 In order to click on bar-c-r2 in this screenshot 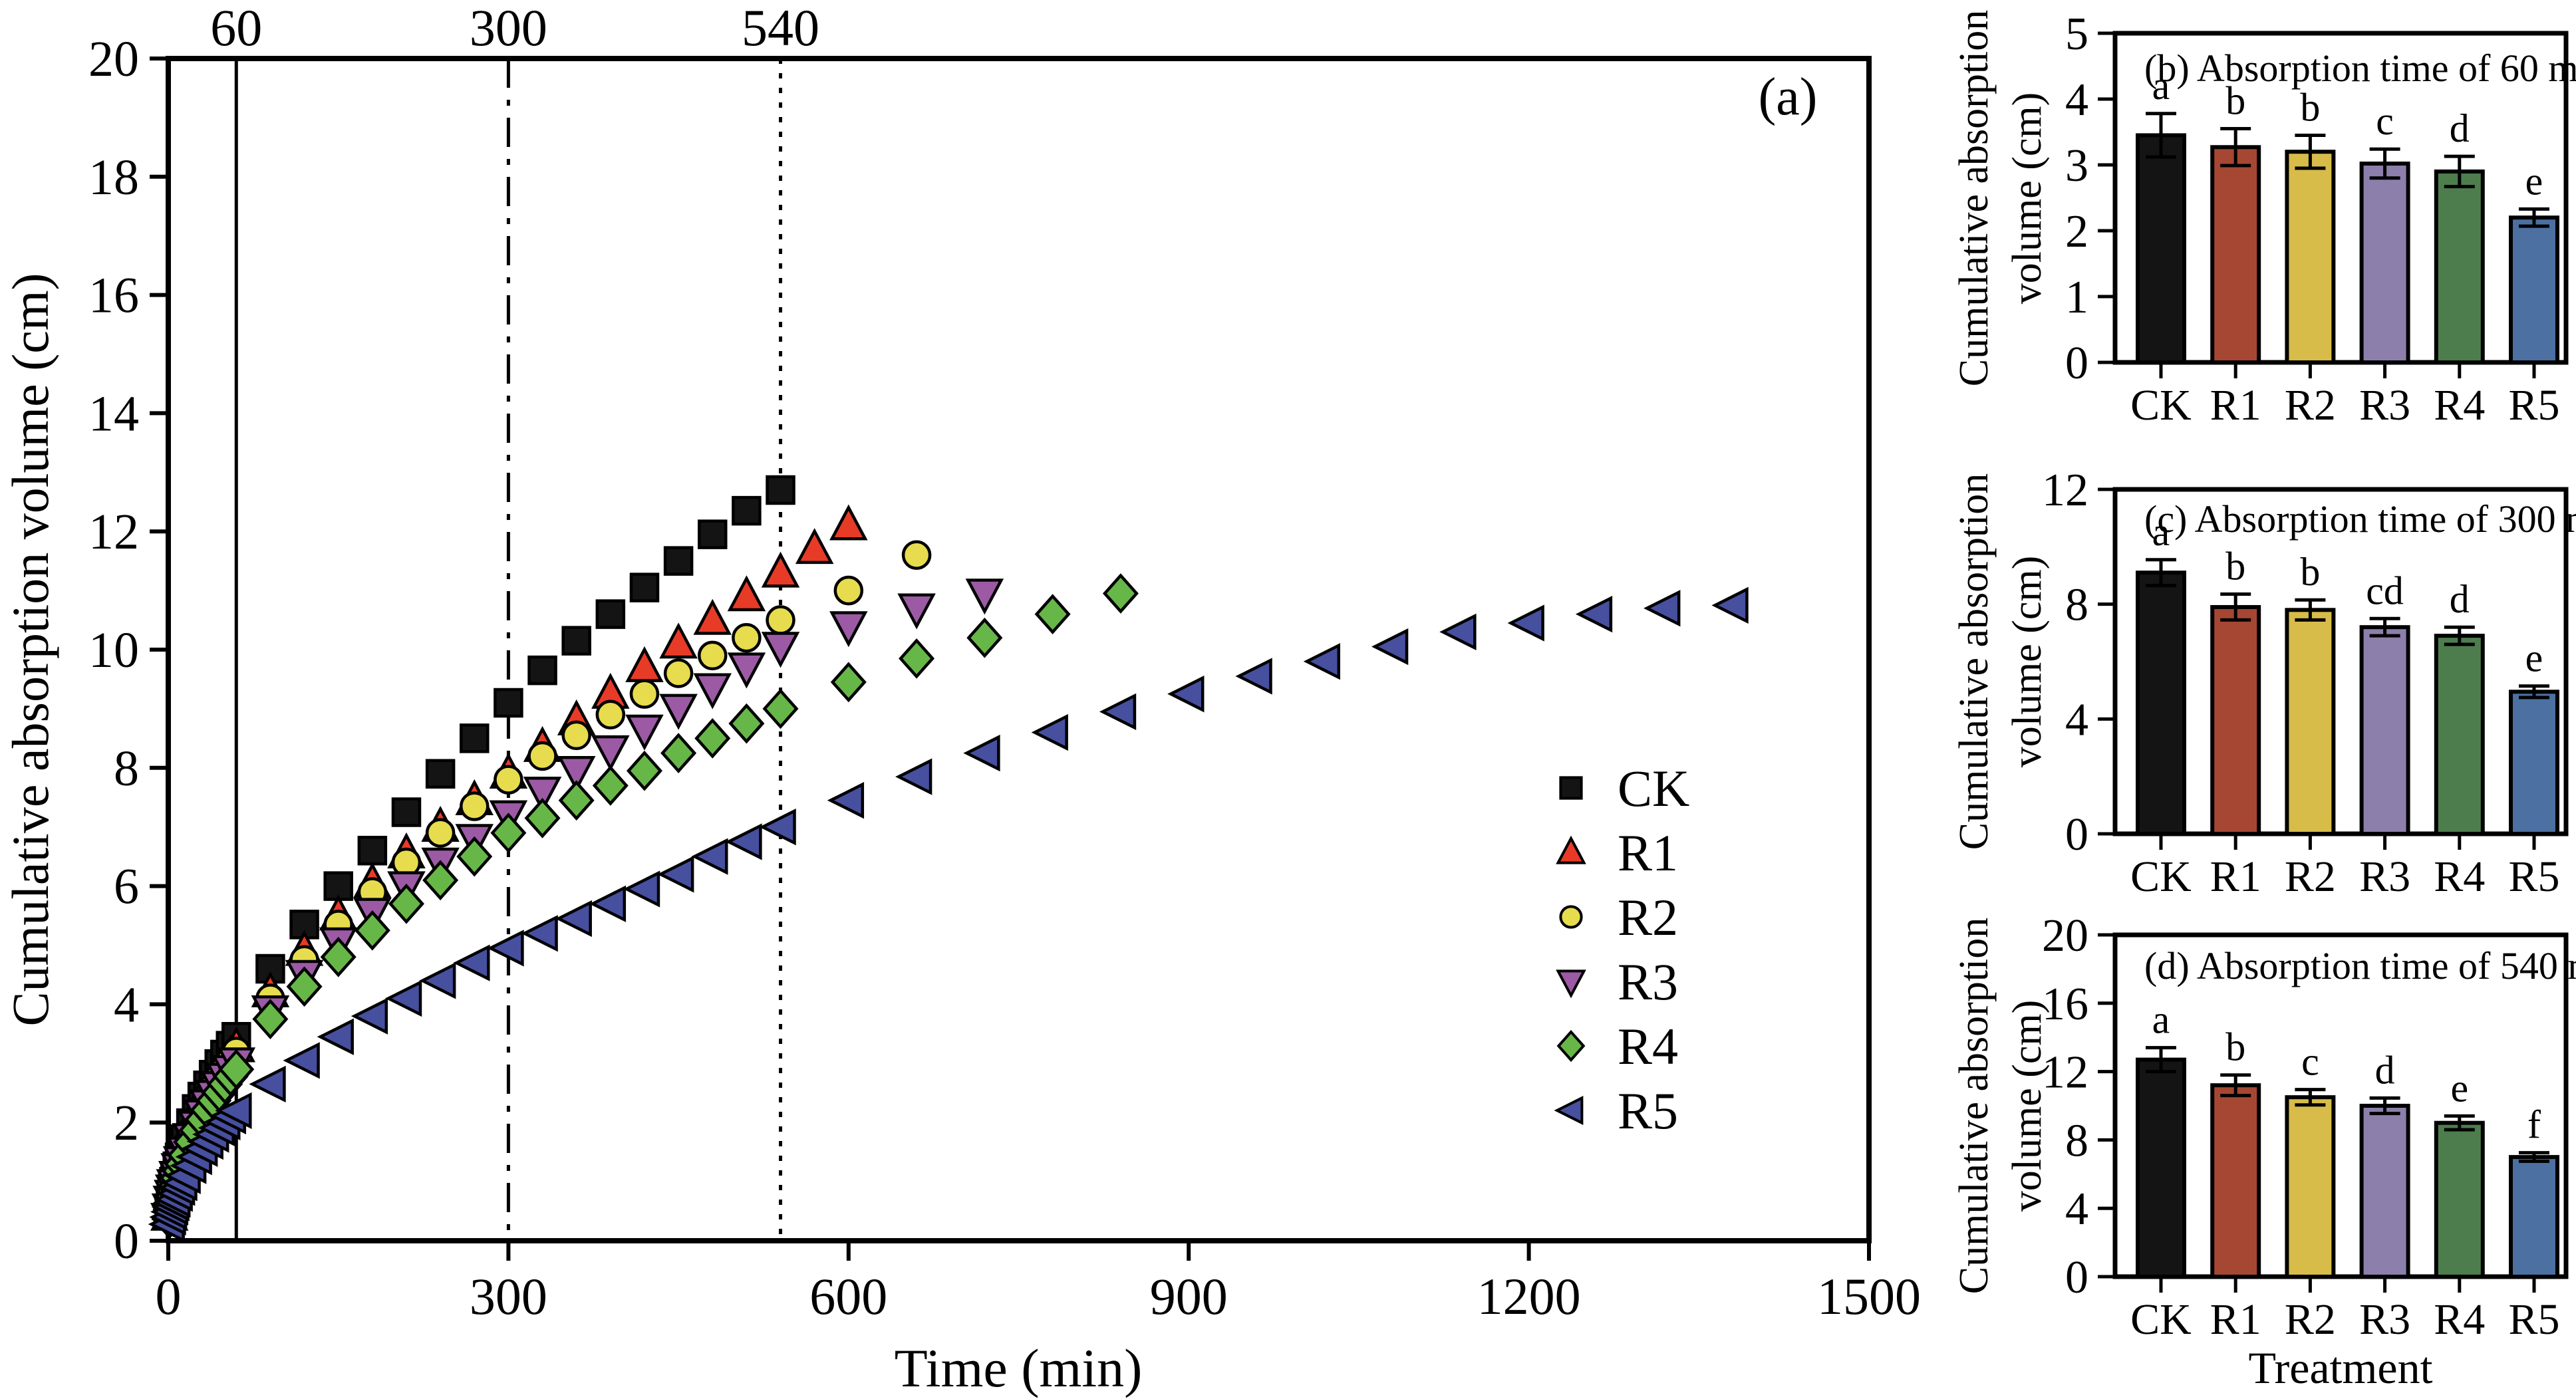, I will do `click(2310, 722)`.